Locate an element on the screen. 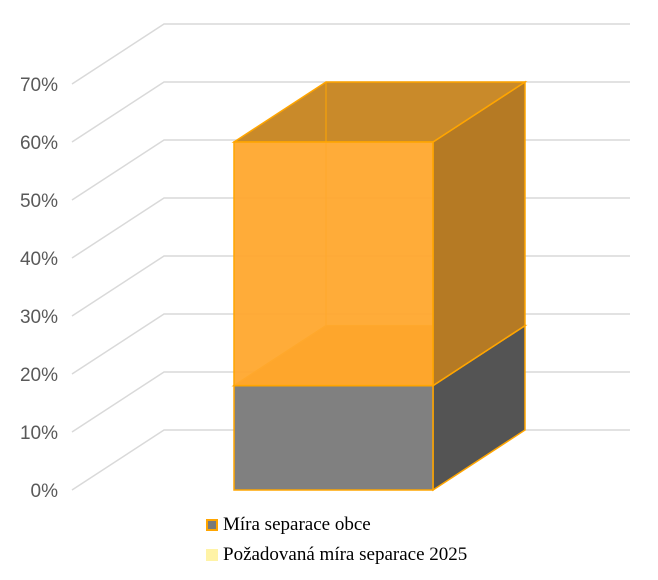 The image size is (658, 580). legend-label: Požadovaná míra separace 2025 is located at coordinates (345, 554).